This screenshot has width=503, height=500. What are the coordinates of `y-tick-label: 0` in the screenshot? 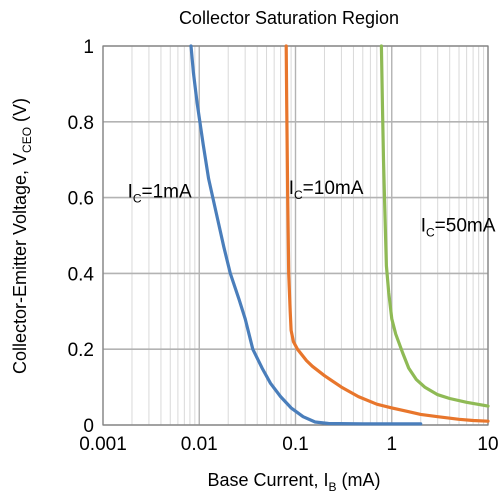 It's located at (88, 426).